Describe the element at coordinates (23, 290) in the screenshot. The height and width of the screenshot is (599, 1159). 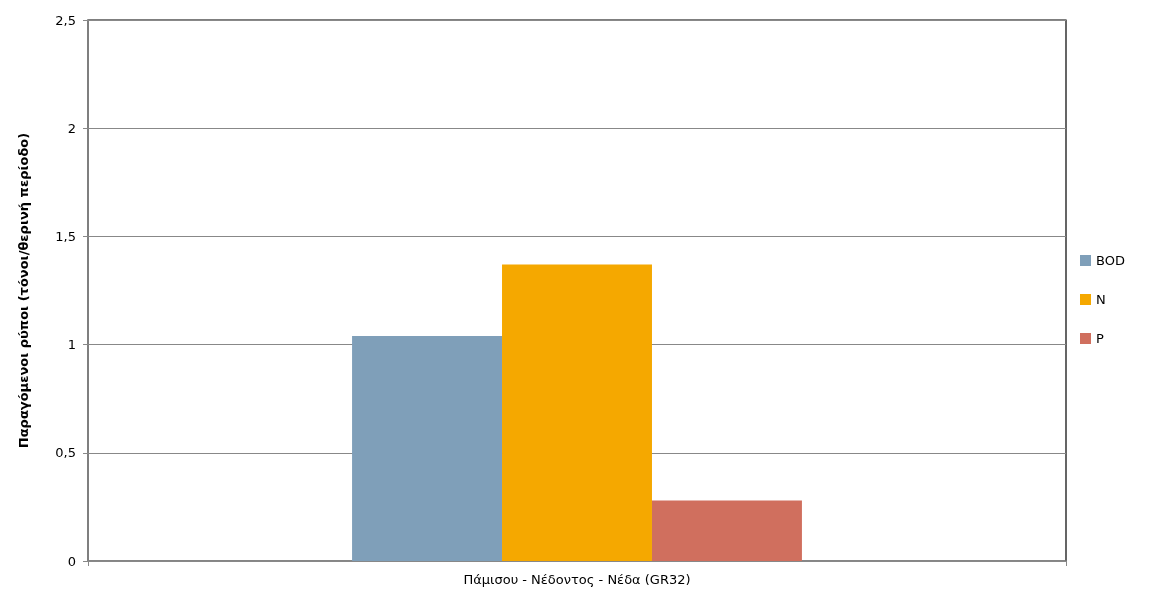
I see `y-axis-title: Παραγόμενοι ρύποι (τόνοι/θερινή περίοδο)` at that location.